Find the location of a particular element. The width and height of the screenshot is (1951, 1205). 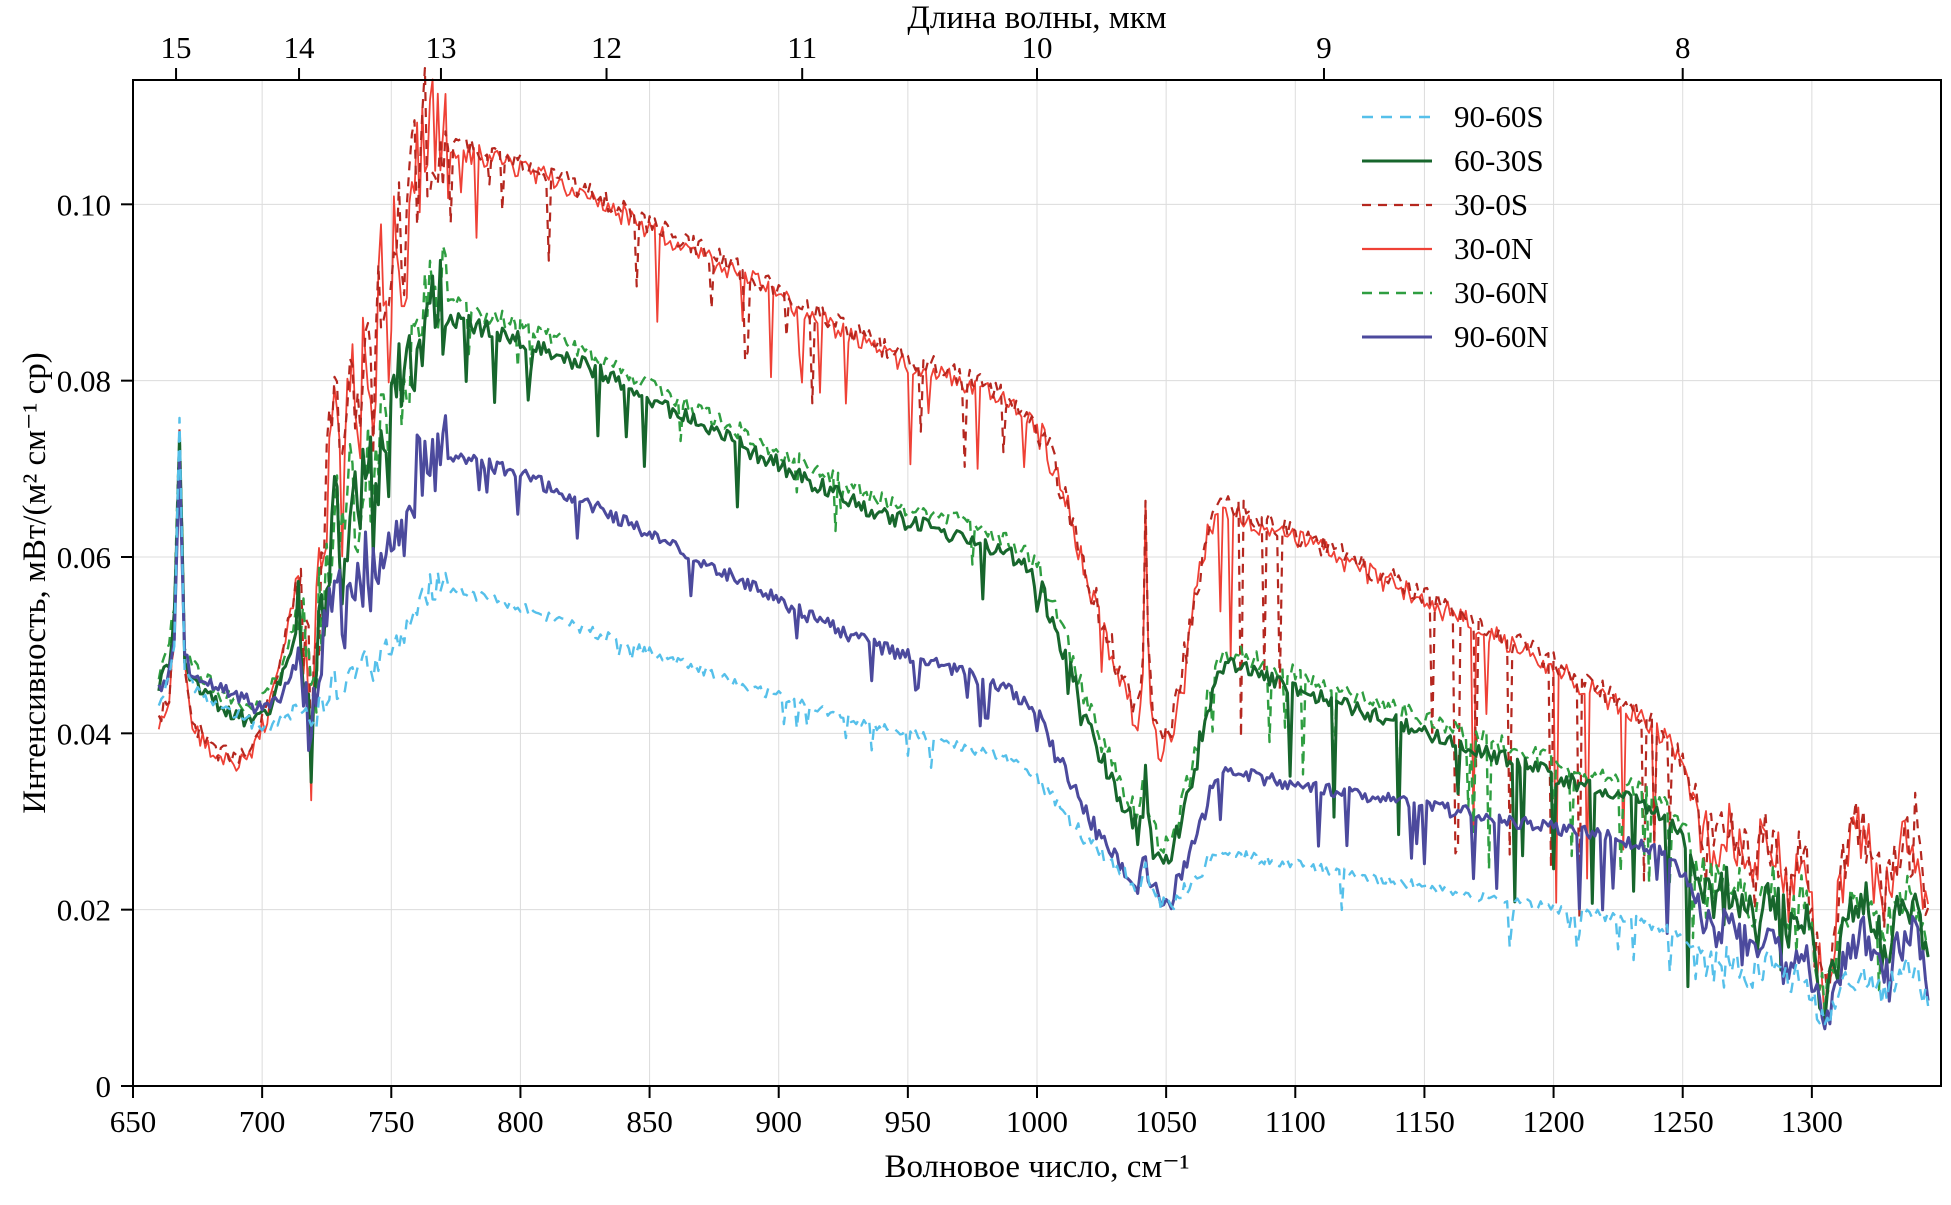

legend-item-30-0s: 30-0S is located at coordinates (1454, 204).